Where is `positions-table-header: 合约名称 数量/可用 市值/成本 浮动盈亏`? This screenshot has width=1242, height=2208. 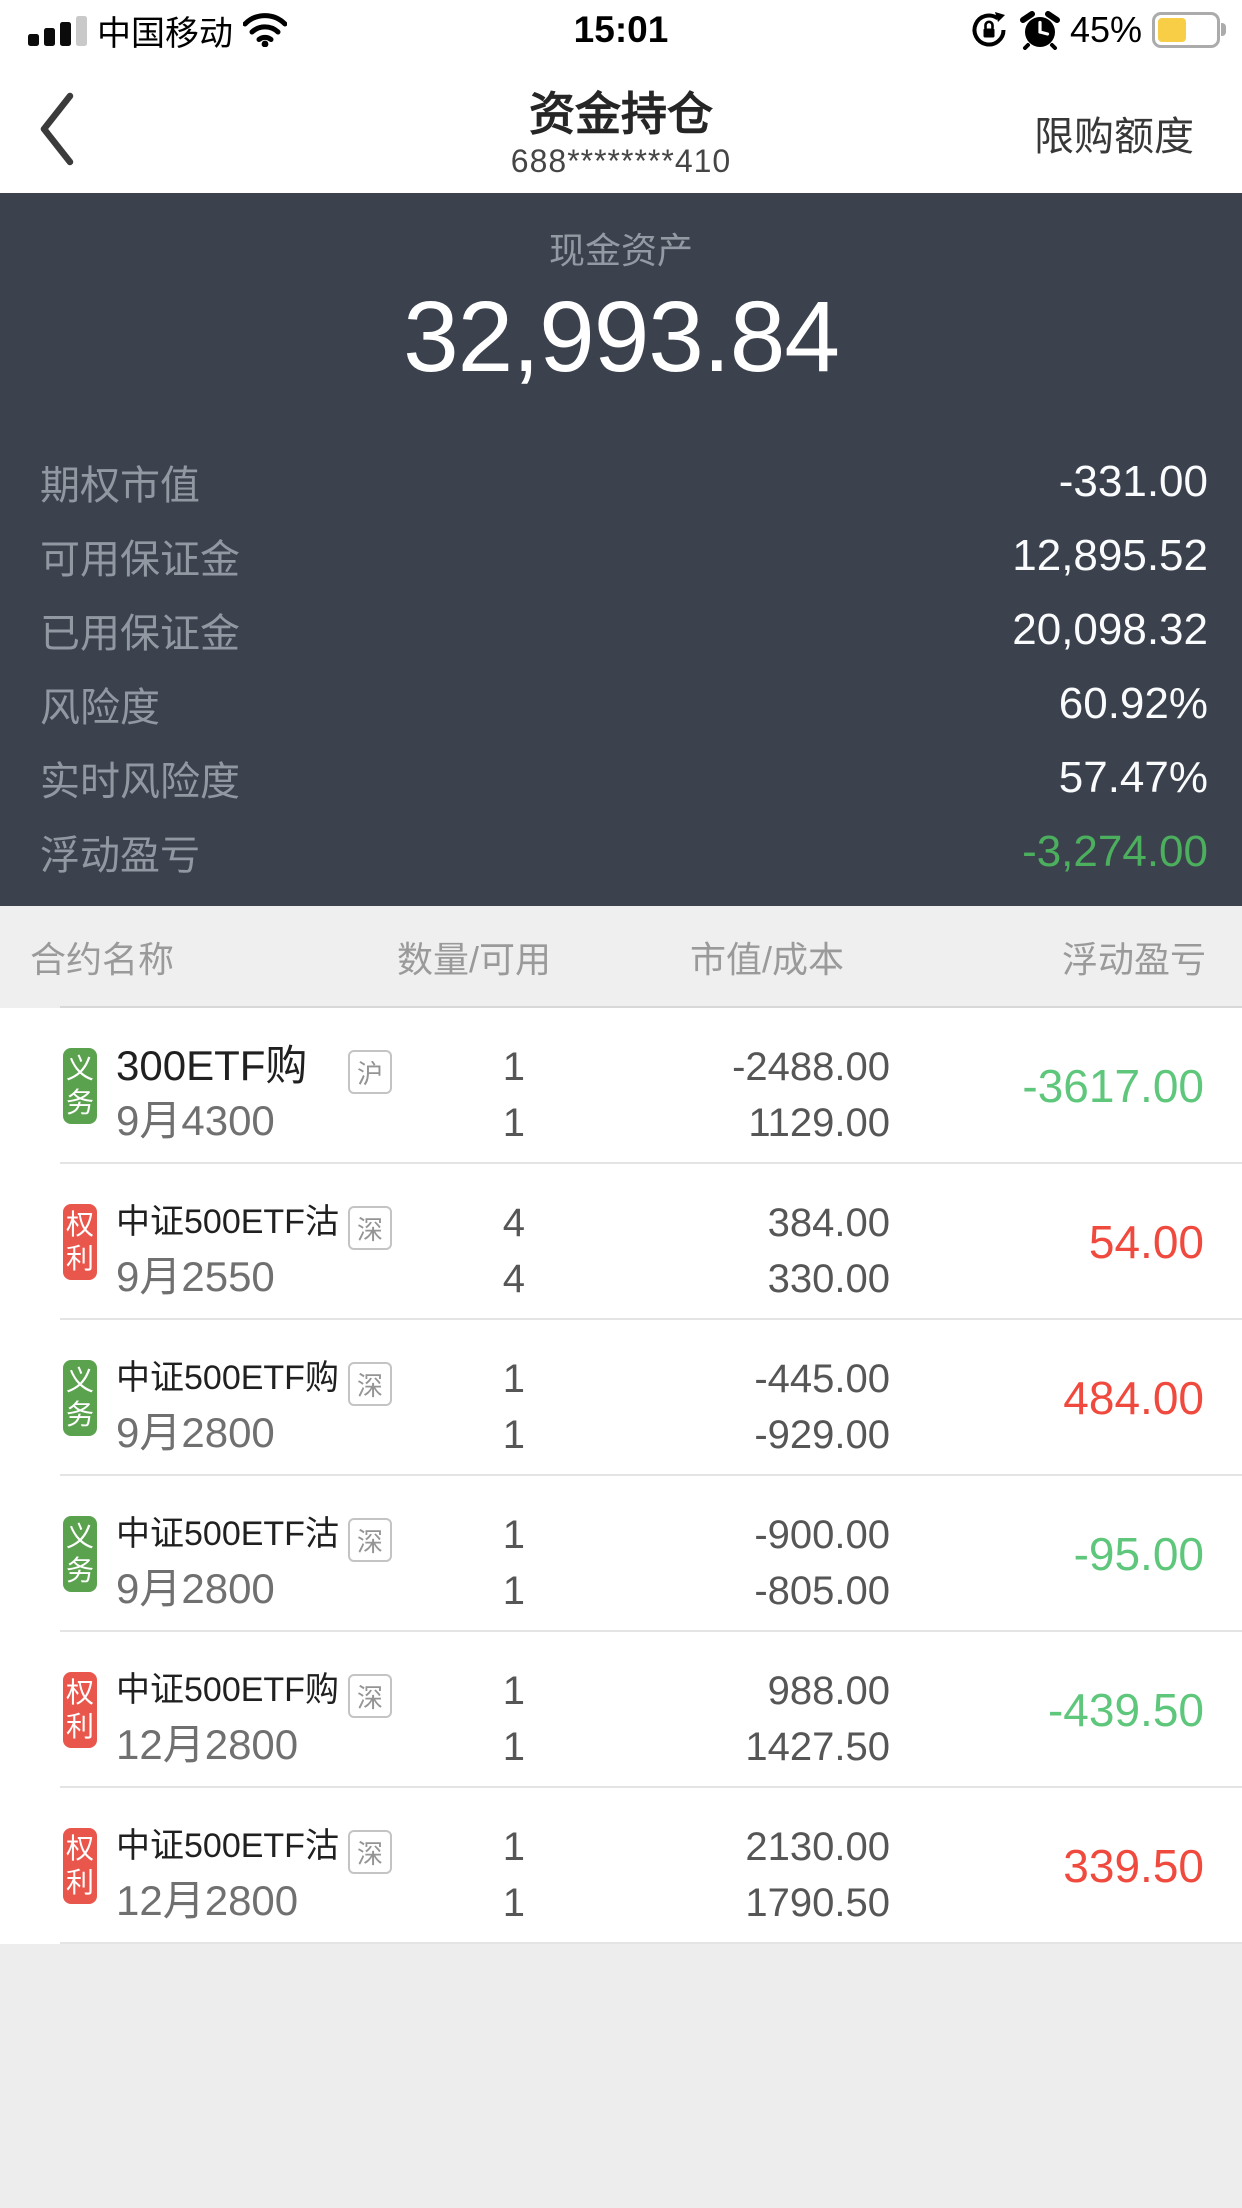 positions-table-header: 合约名称 数量/可用 市值/成本 浮动盈亏 is located at coordinates (621, 957).